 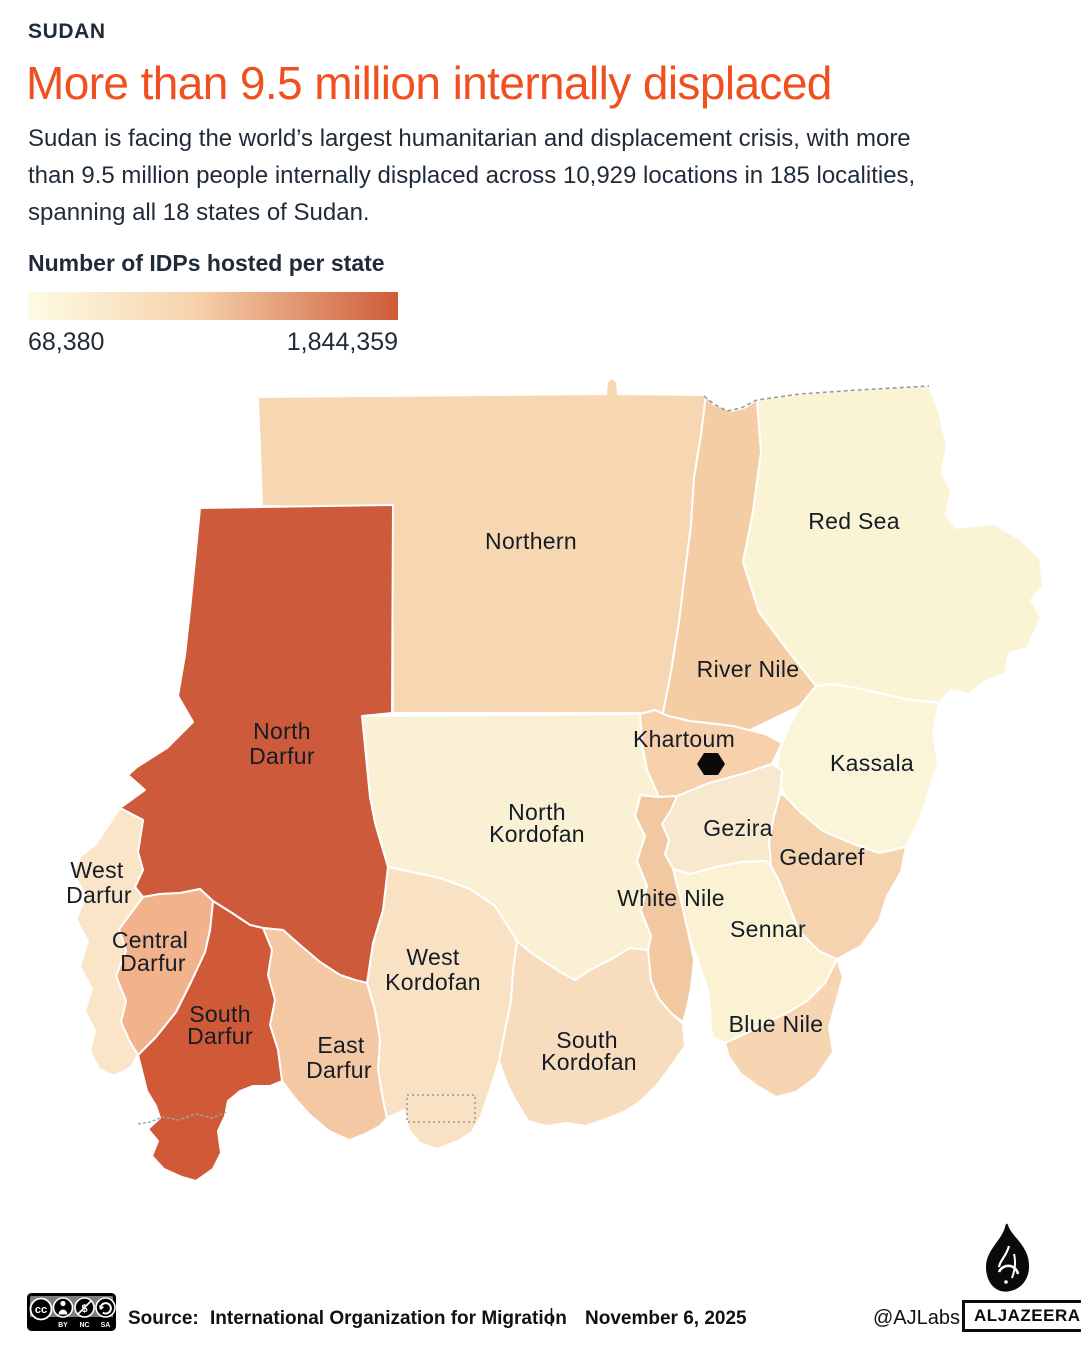 What do you see at coordinates (671, 898) in the screenshot?
I see `label-white-nile: White Nile` at bounding box center [671, 898].